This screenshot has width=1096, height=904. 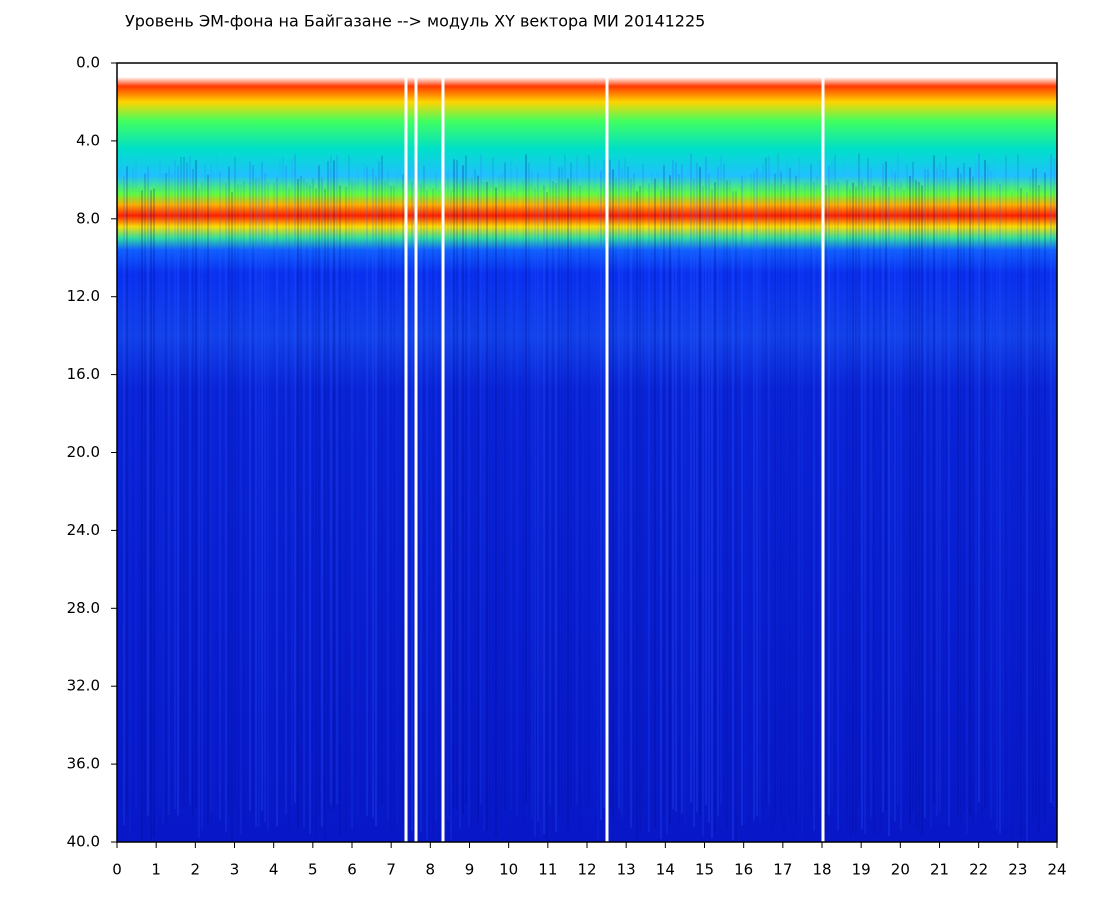 I want to click on x-tick-label: 4, so click(x=274, y=870).